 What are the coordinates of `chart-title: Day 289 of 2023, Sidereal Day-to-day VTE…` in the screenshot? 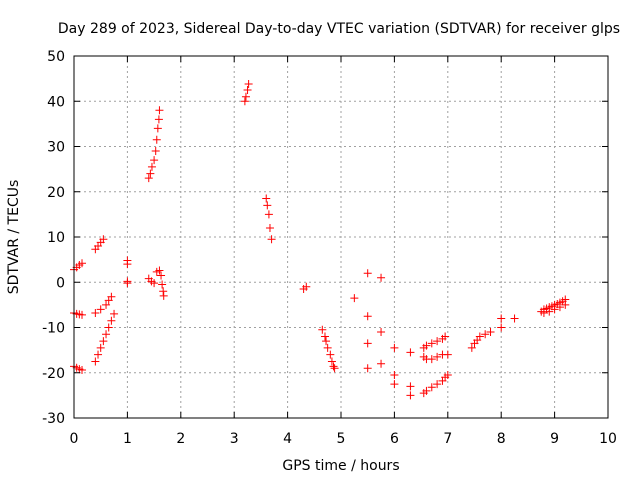 It's located at (339, 29).